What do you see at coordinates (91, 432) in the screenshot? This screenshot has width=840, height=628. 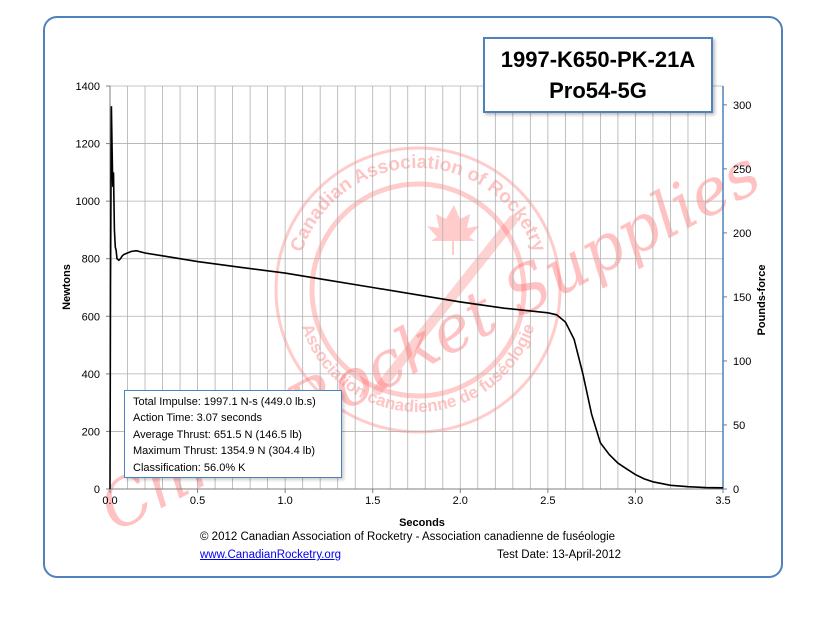 I see `y-tick-label: 200` at bounding box center [91, 432].